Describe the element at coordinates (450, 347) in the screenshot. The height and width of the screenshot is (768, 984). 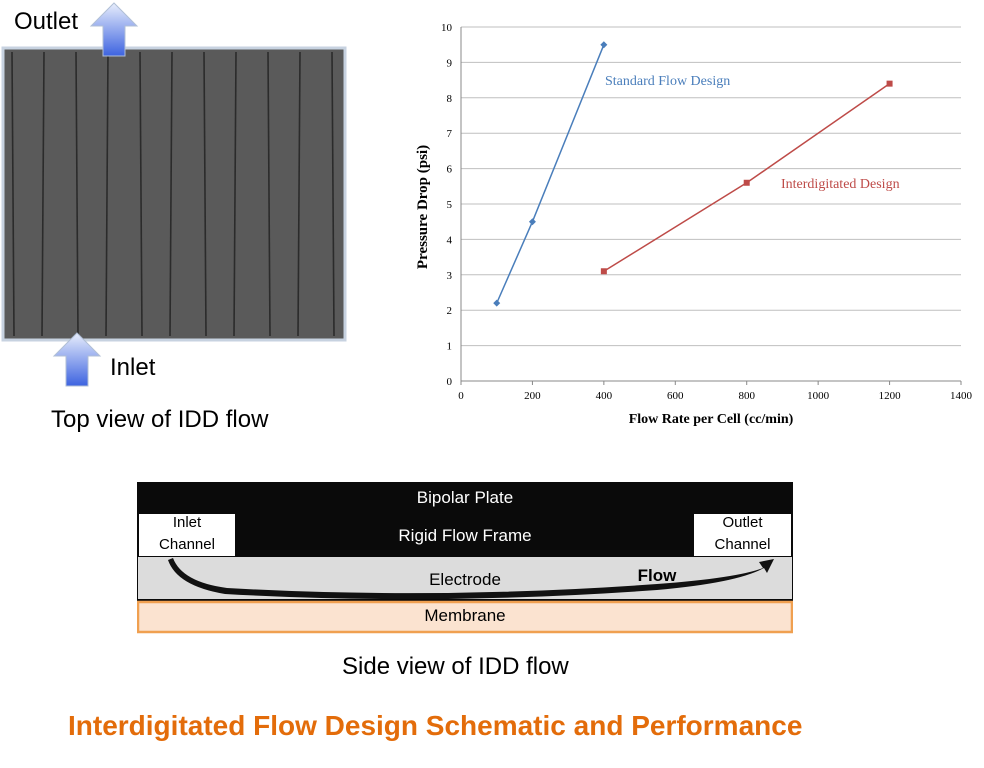
I see `y-tick-label: 1` at that location.